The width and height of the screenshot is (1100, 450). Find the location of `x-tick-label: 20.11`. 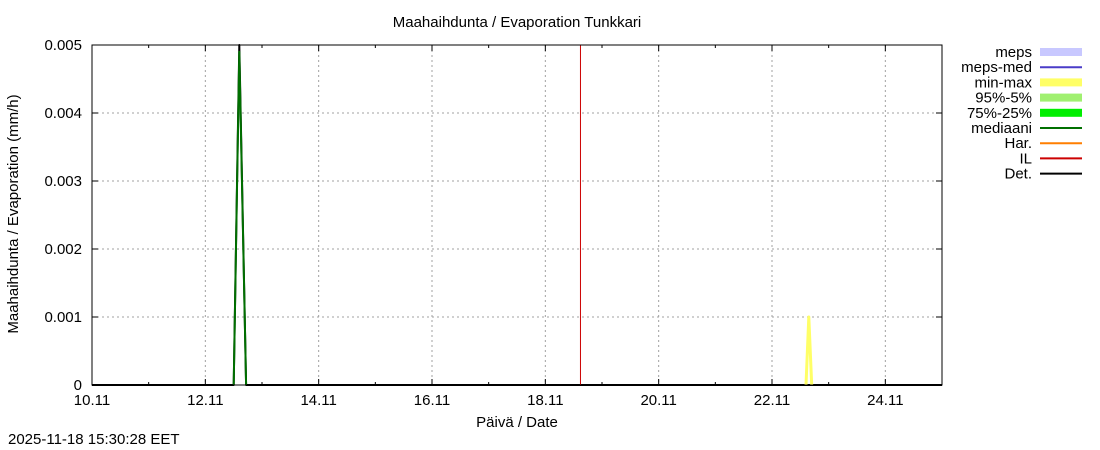

x-tick-label: 20.11 is located at coordinates (658, 400).